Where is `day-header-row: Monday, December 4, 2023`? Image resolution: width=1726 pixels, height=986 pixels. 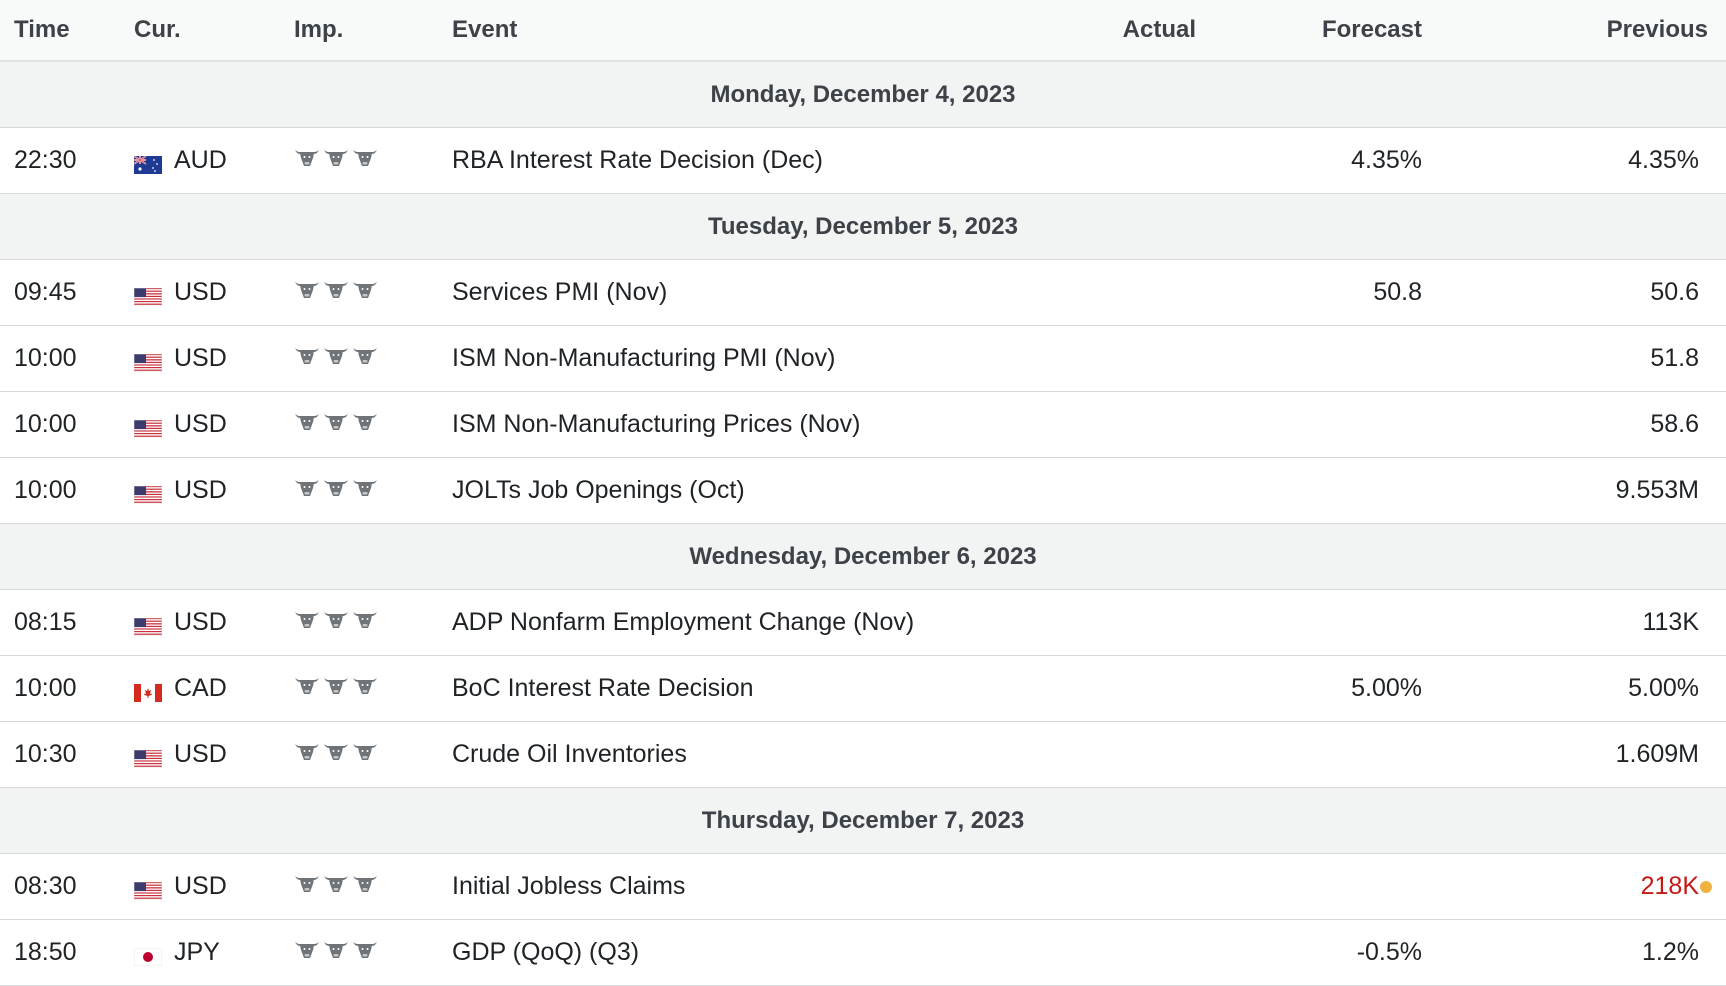
day-header-row: Monday, December 4, 2023 is located at coordinates (863, 94).